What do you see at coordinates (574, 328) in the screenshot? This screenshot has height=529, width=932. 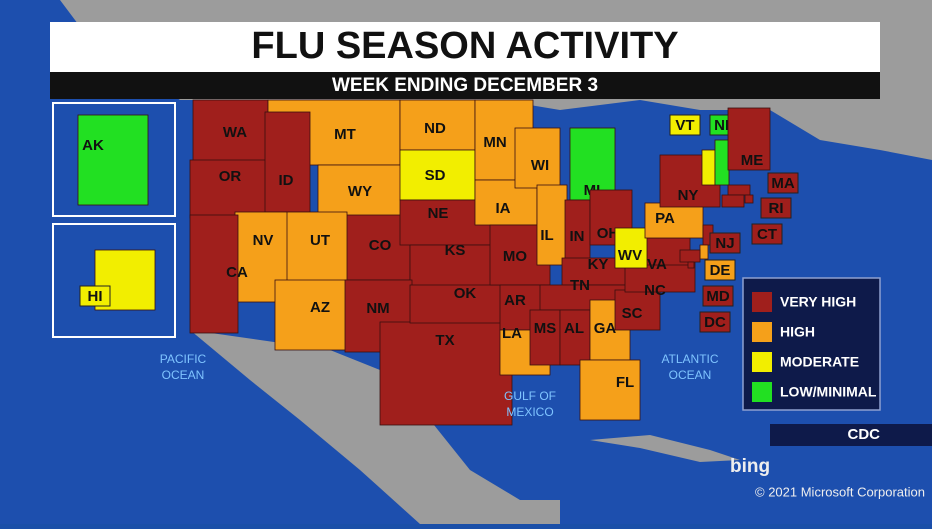 I see `state-label: AL` at bounding box center [574, 328].